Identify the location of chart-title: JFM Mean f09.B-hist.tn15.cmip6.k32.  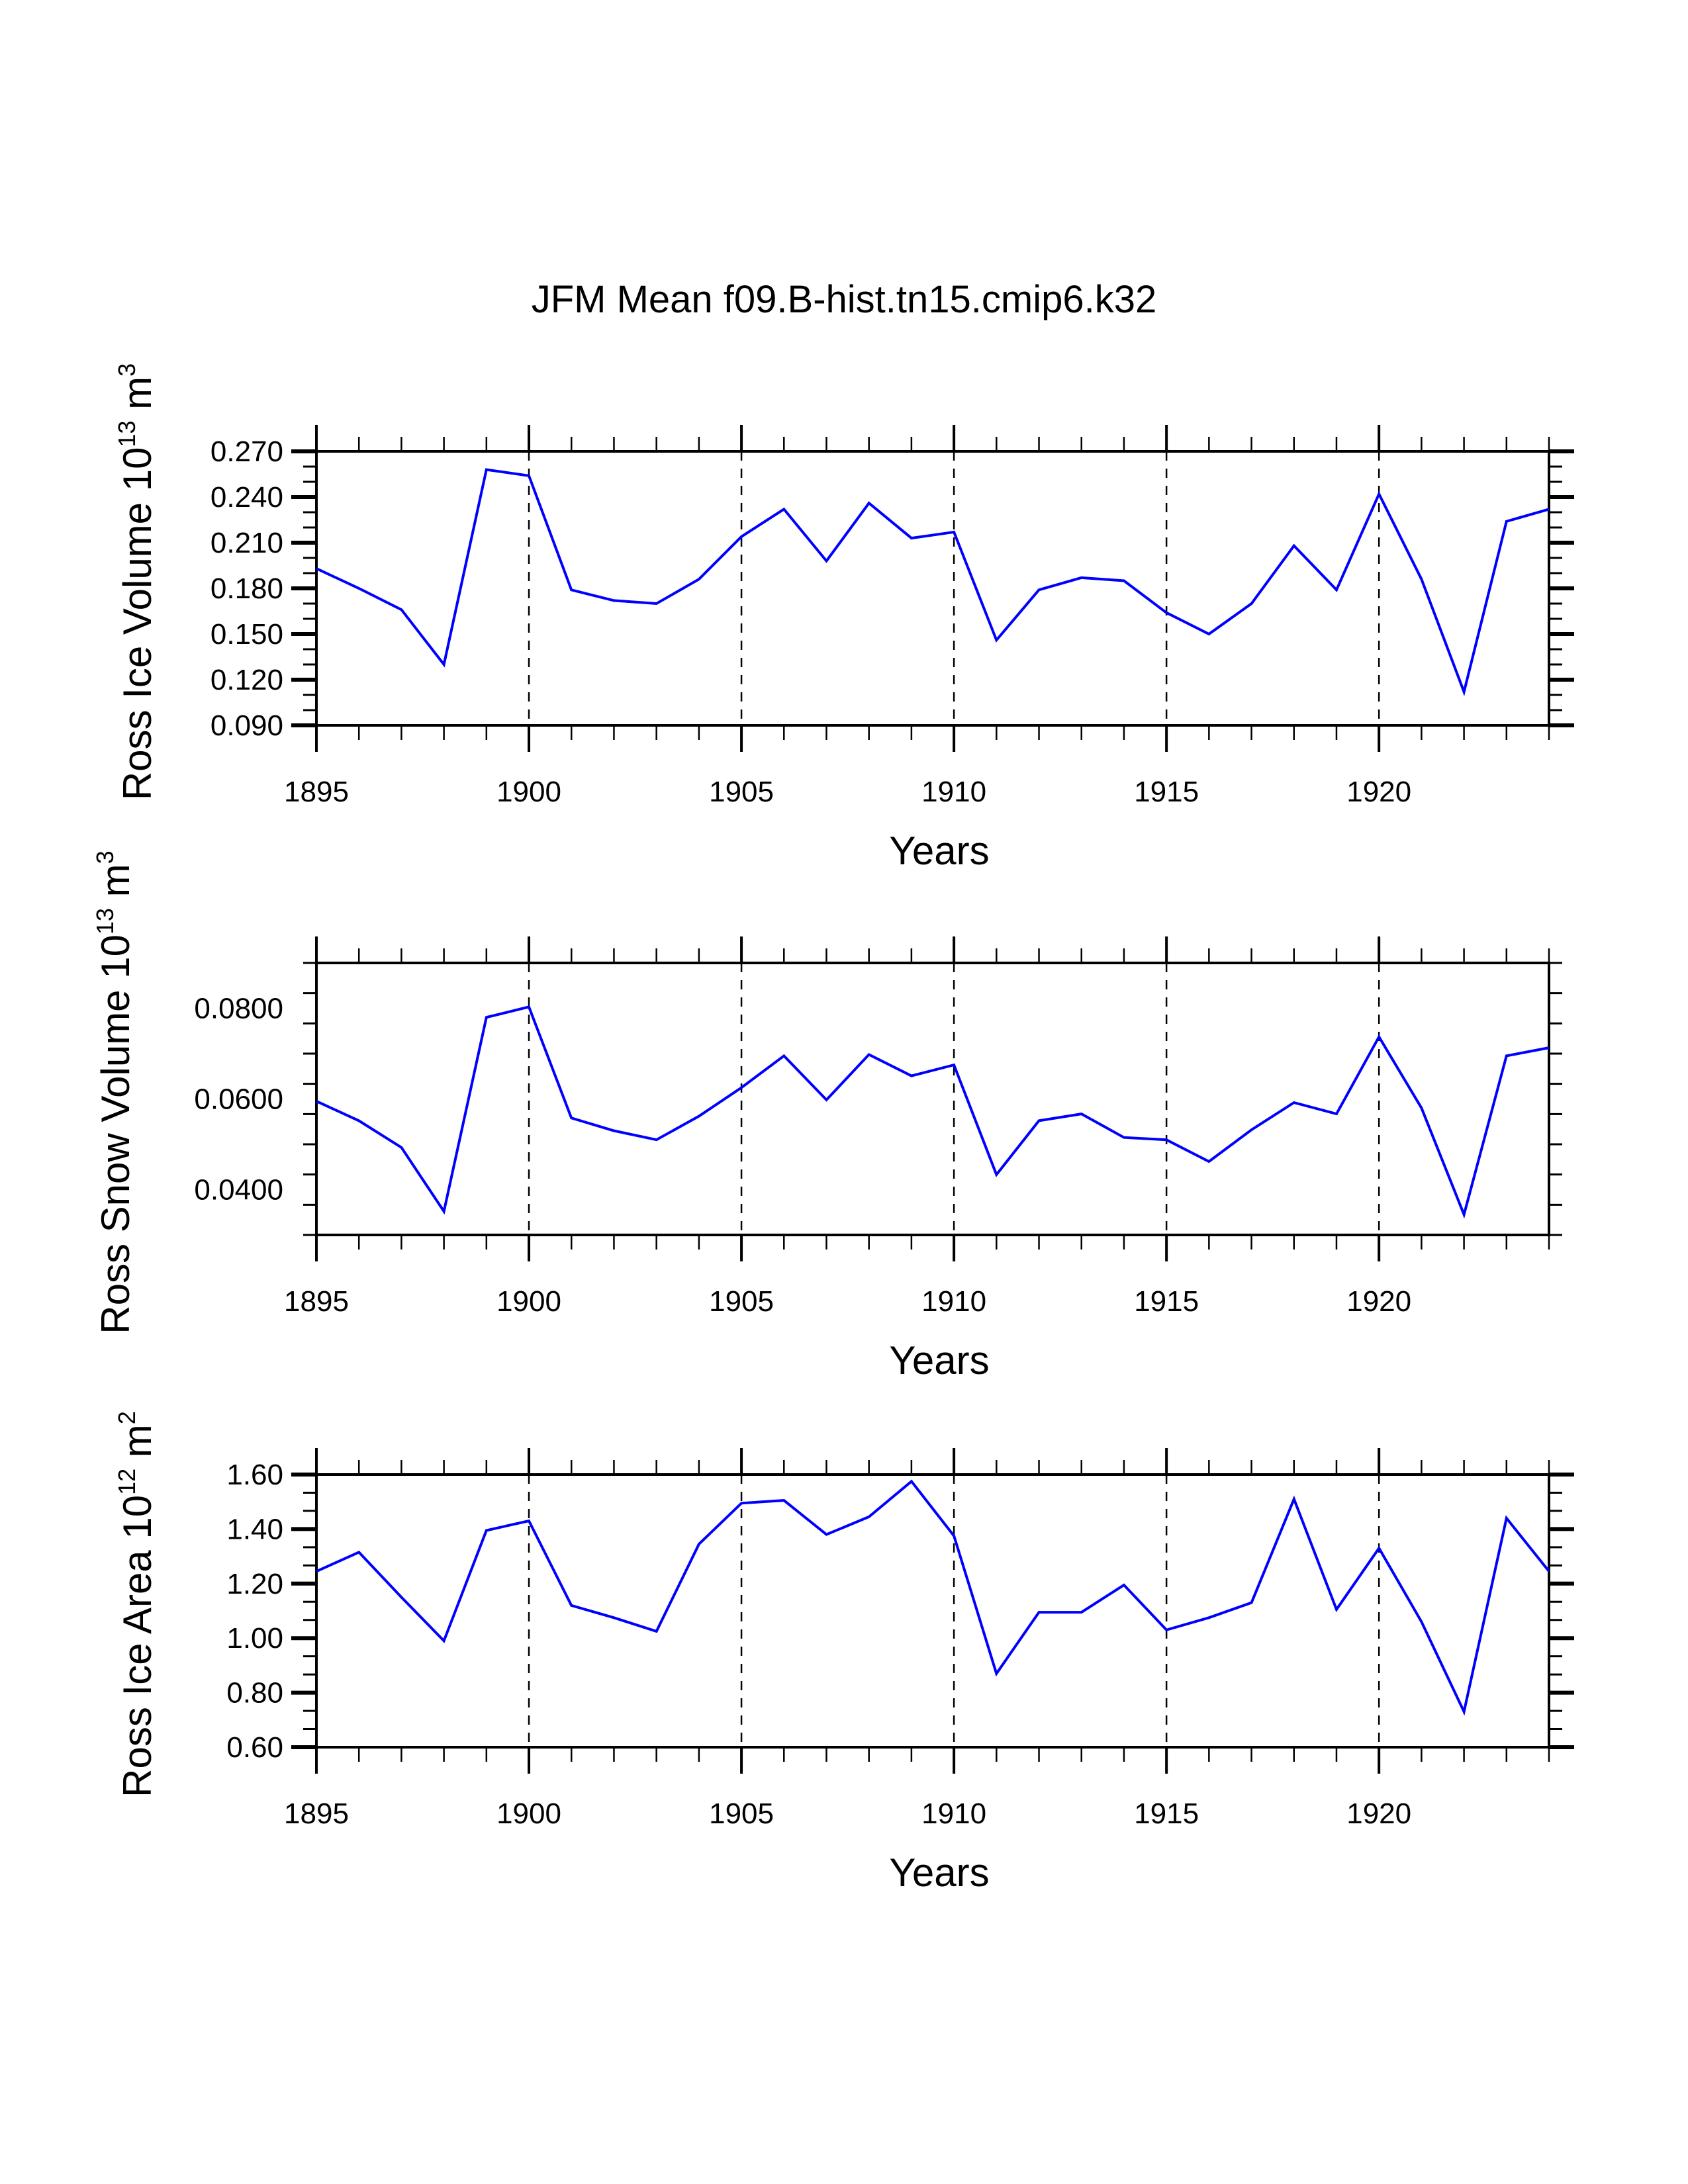
(844, 299).